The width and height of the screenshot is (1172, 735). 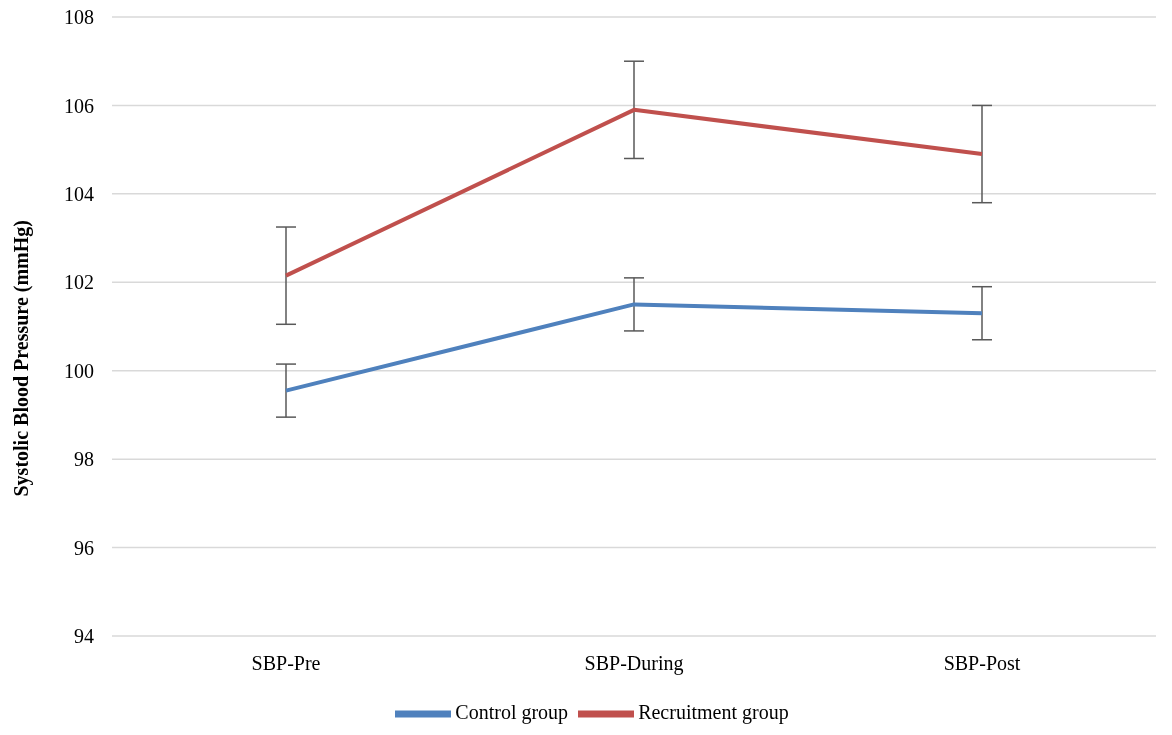 What do you see at coordinates (982, 663) in the screenshot?
I see `x-tick-label: SBP-Post` at bounding box center [982, 663].